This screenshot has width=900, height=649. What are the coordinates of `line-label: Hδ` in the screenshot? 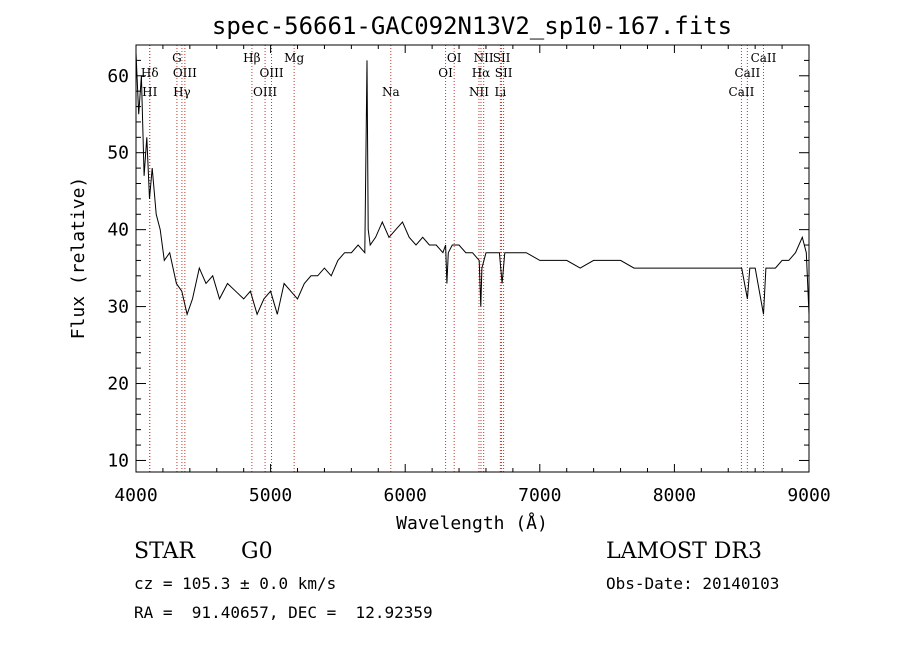 It's located at (150, 73).